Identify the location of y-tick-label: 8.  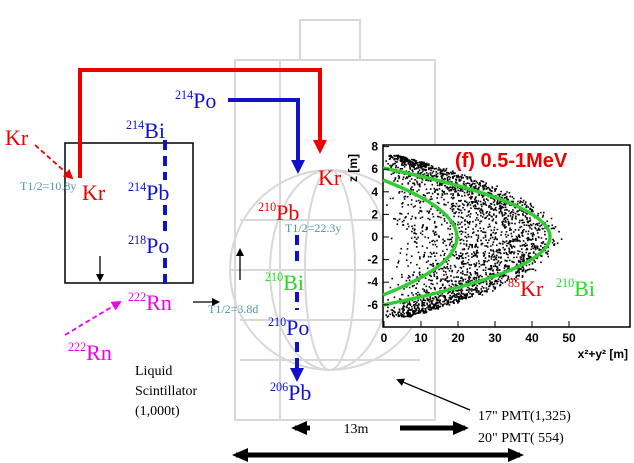
(374, 147).